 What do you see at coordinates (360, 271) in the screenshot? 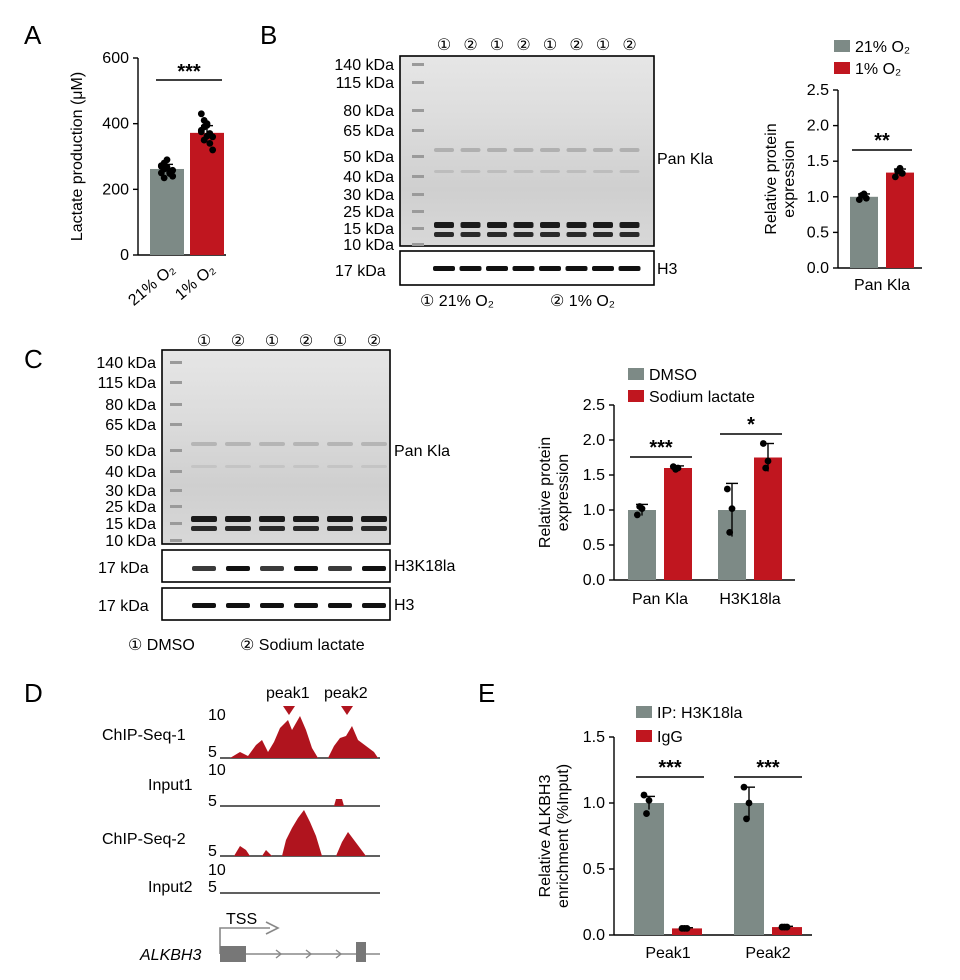
I see `blot-b-h3-marker: 17 kDa` at bounding box center [360, 271].